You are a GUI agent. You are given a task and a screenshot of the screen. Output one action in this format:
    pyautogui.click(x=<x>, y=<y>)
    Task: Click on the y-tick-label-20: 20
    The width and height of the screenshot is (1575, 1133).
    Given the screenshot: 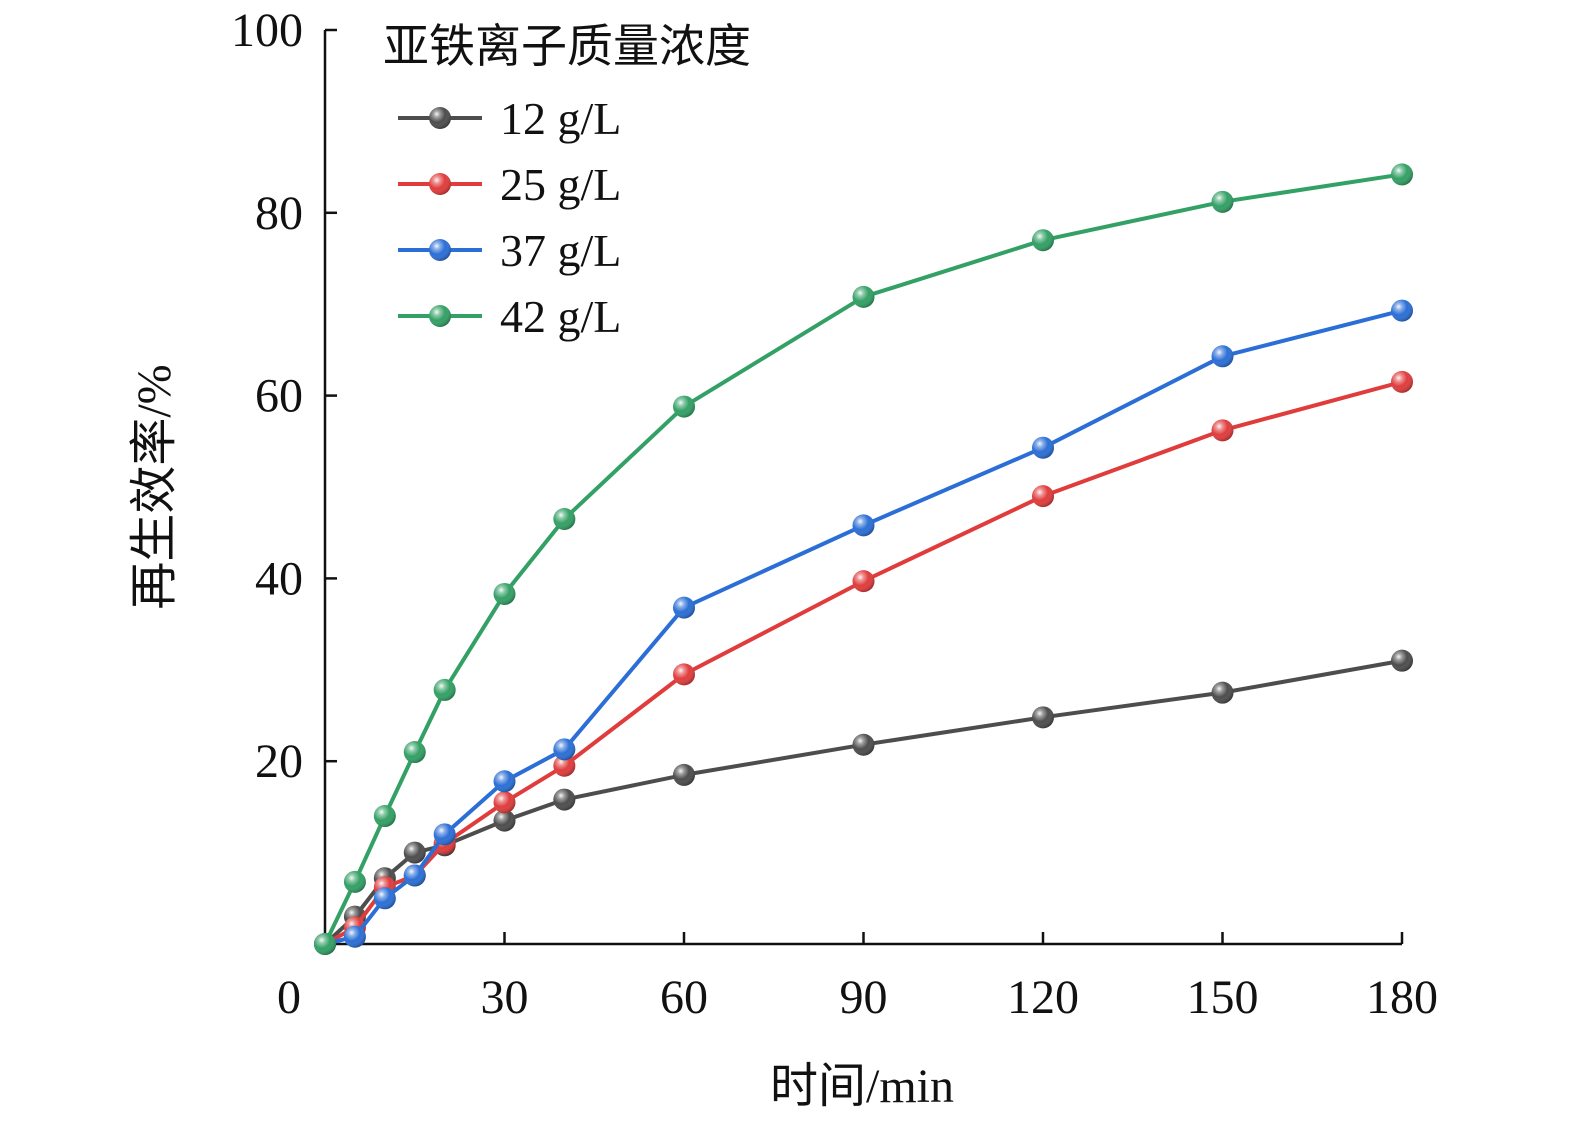 What is the action you would take?
    pyautogui.click(x=279, y=761)
    